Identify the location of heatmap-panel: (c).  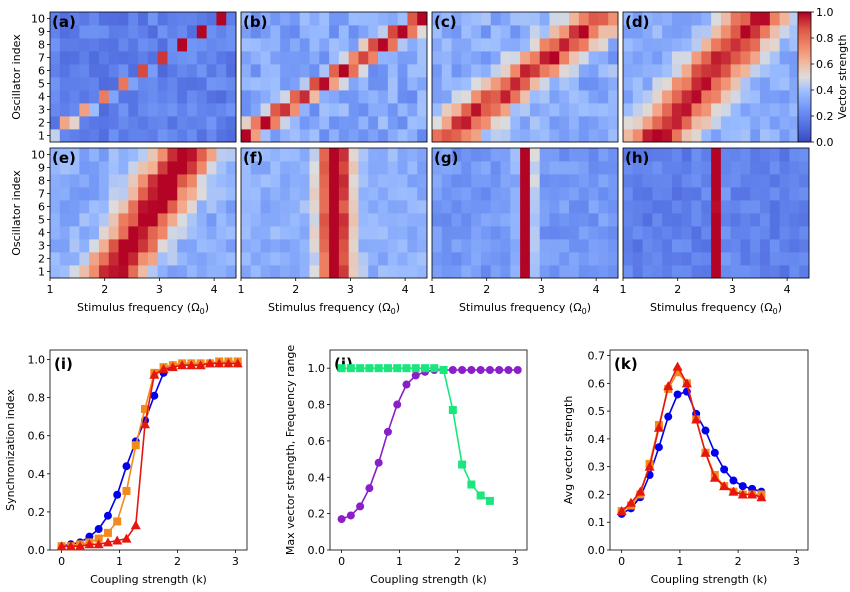
(525, 77).